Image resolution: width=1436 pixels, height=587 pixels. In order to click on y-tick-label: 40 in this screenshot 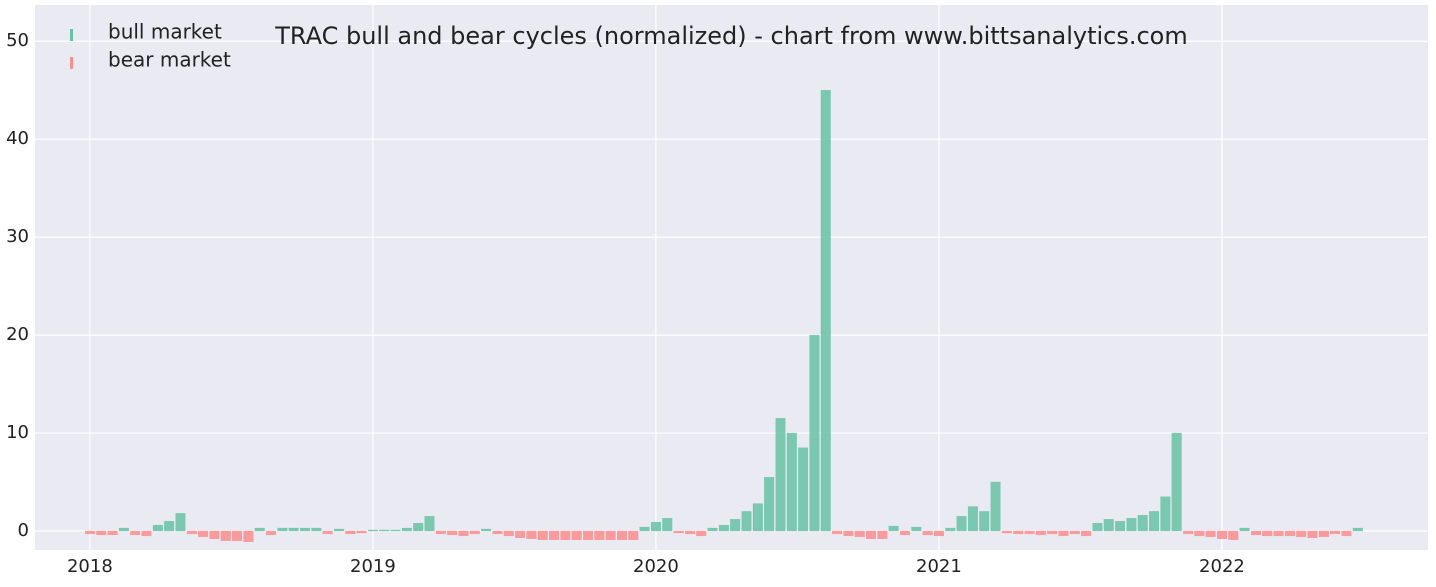, I will do `click(17, 138)`.